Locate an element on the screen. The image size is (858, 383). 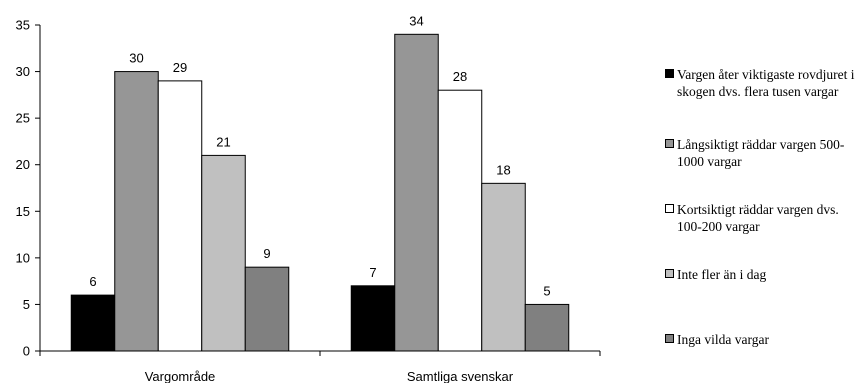
bar-value-label: 9 is located at coordinates (266, 253).